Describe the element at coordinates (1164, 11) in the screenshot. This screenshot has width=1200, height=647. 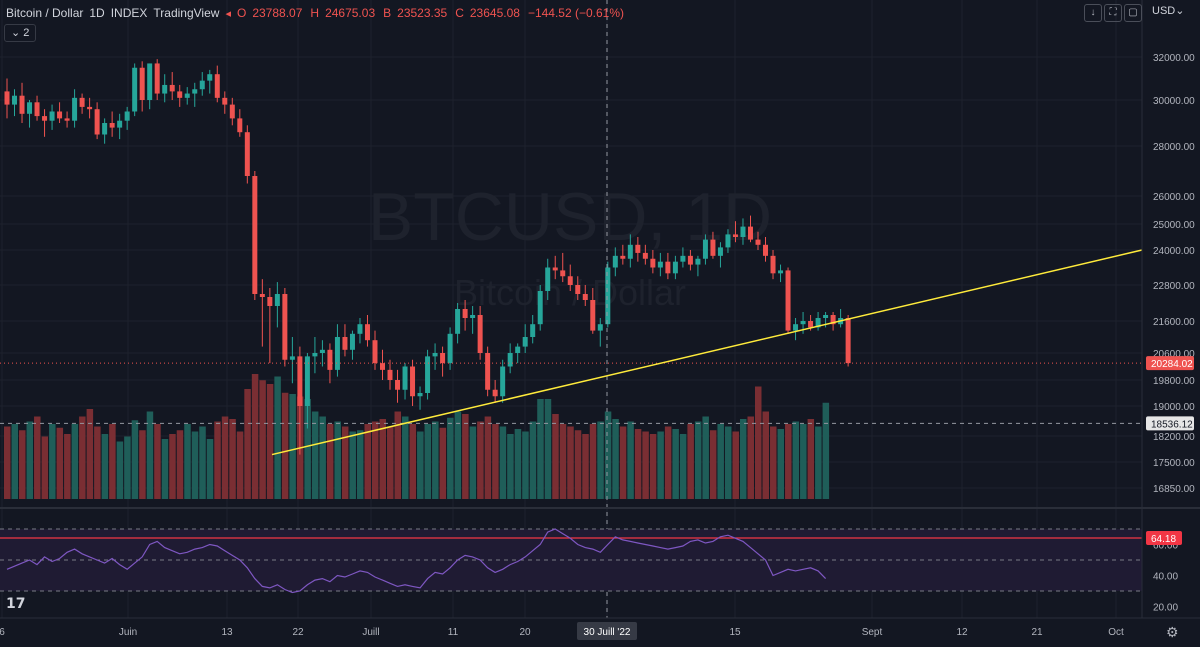
I see `currency-label: USD` at that location.